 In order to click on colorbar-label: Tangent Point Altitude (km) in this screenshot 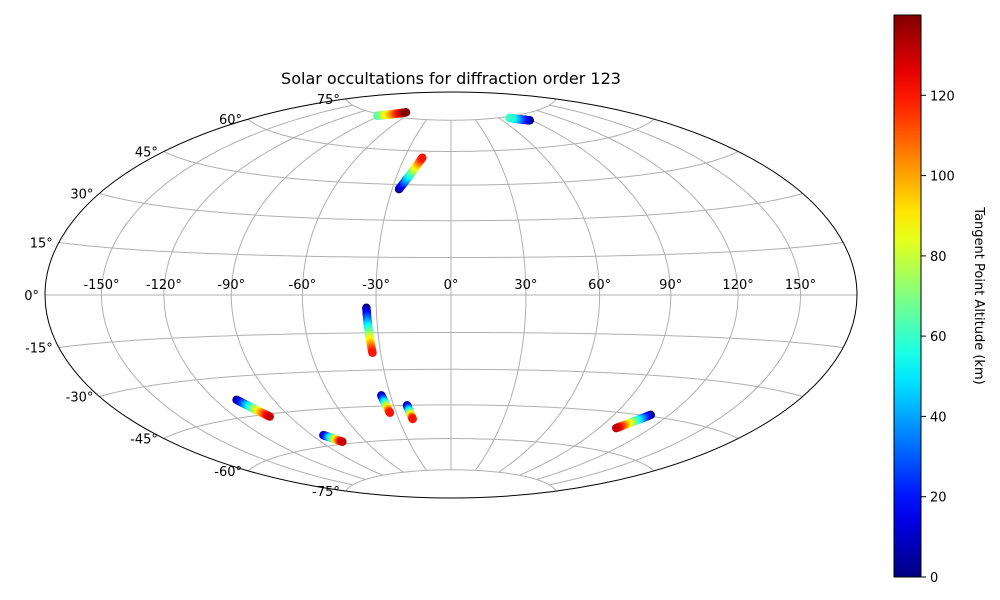, I will do `click(978, 295)`.